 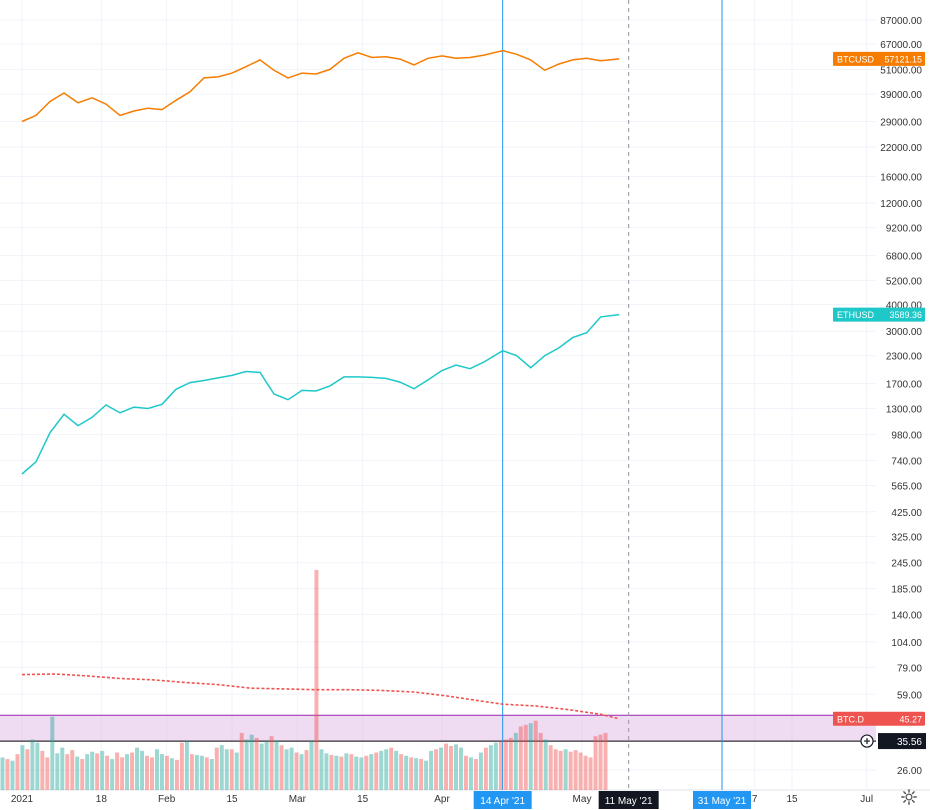 I want to click on vertical-marker-label-bg, so click(x=502, y=800).